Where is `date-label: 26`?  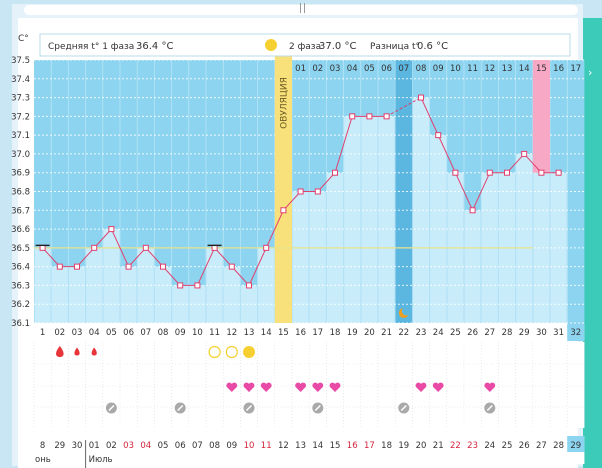
date-label: 26 is located at coordinates (524, 446).